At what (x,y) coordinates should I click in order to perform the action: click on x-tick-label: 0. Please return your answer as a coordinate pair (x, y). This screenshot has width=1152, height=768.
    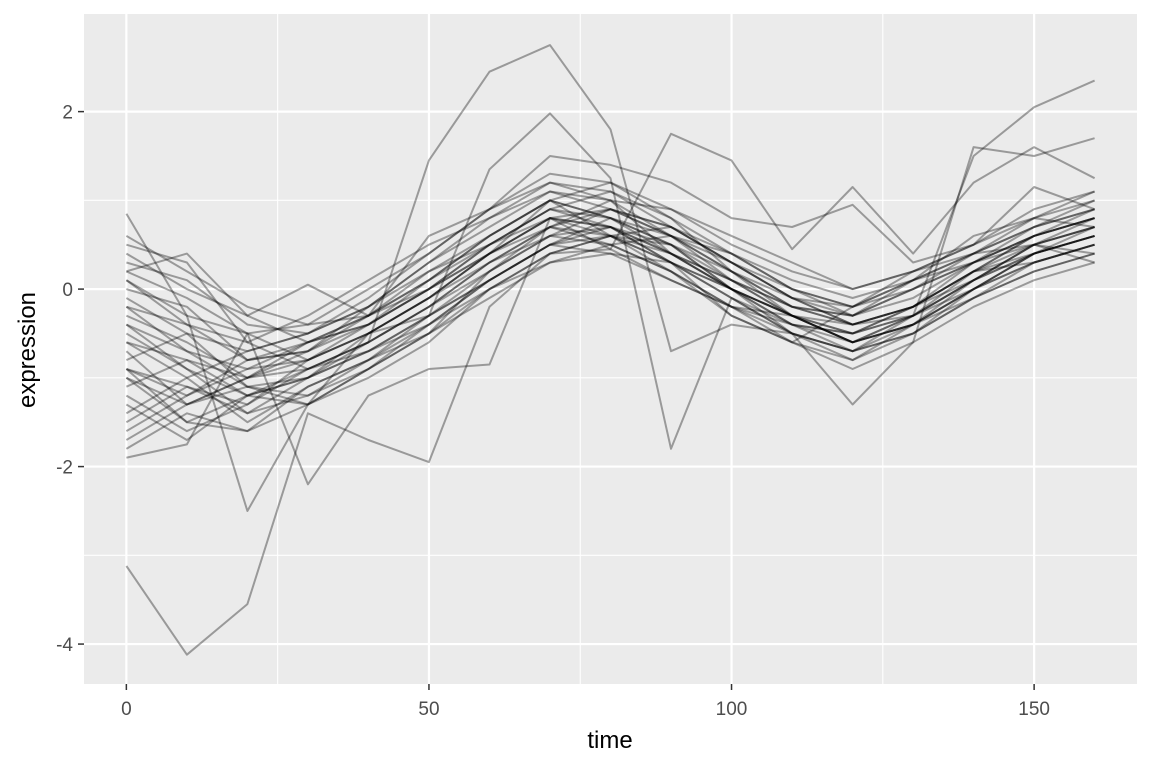
    Looking at the image, I should click on (126, 709).